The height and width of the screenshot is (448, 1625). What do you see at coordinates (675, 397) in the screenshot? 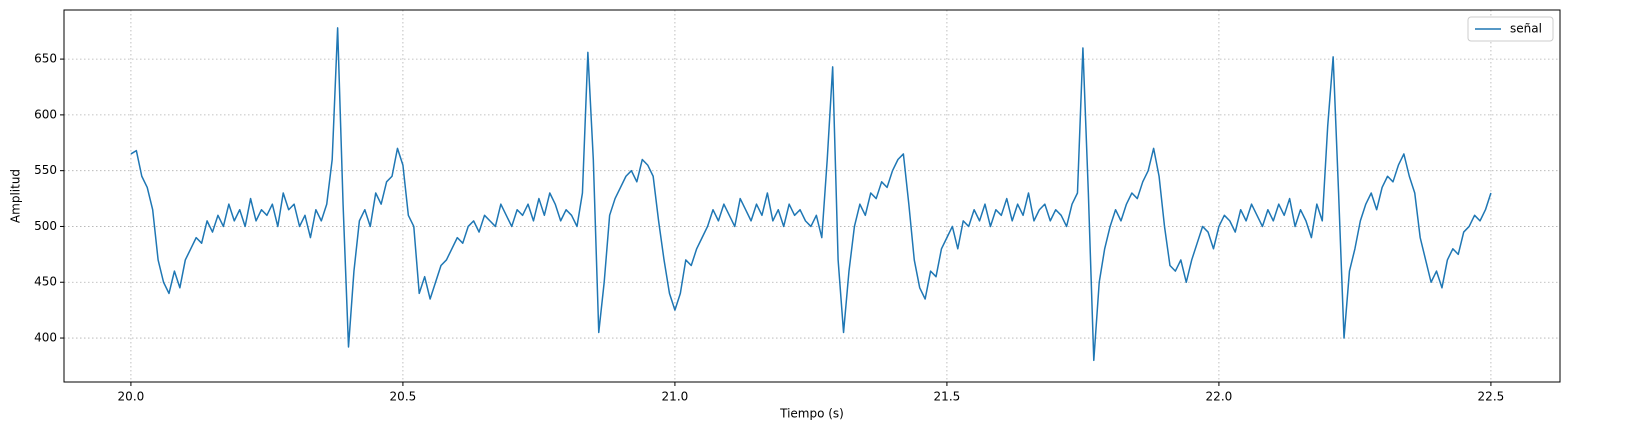
I see `x-tick-label: 21.0` at bounding box center [675, 397].